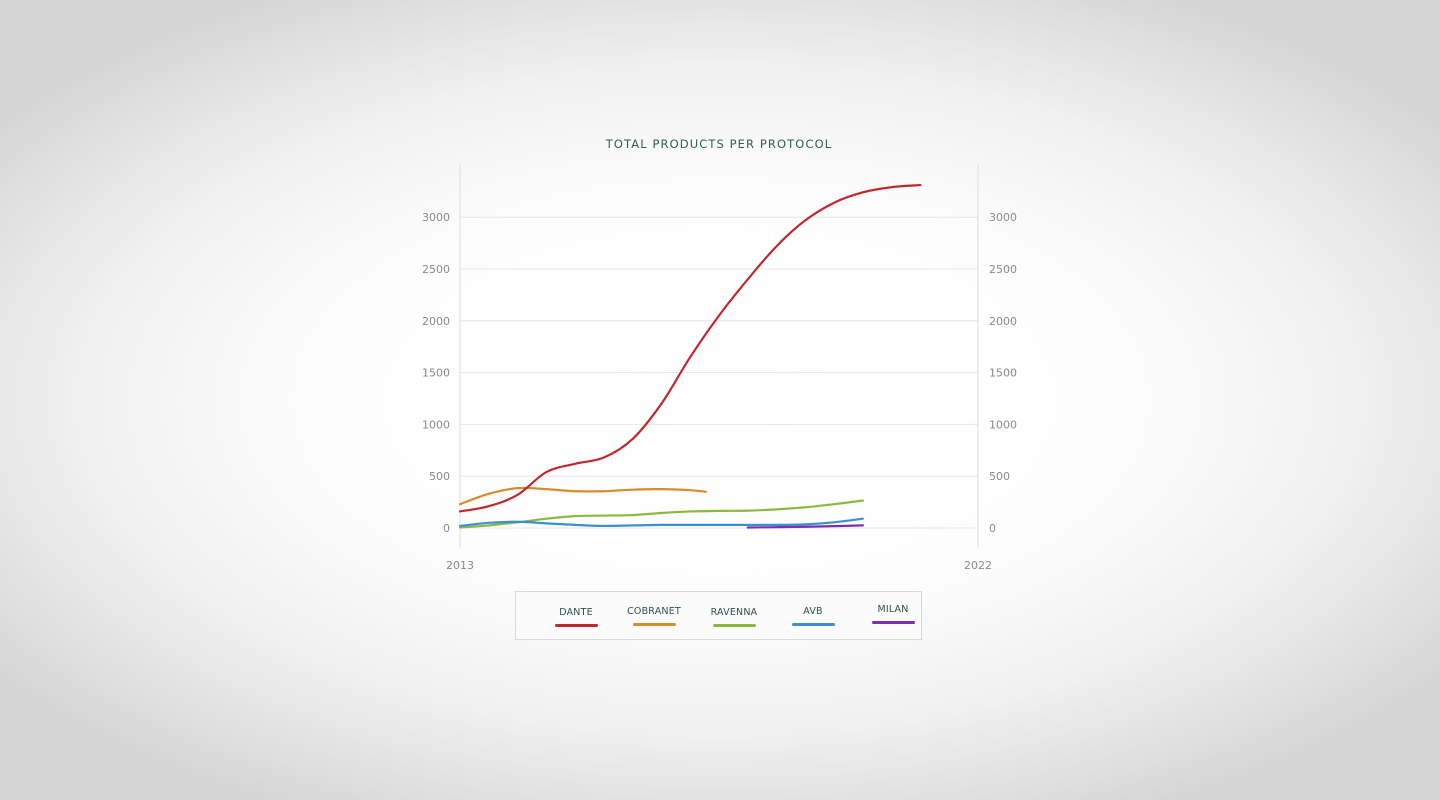 The width and height of the screenshot is (1440, 800). Describe the element at coordinates (893, 622) in the screenshot. I see `legend-swatch-milan` at that location.